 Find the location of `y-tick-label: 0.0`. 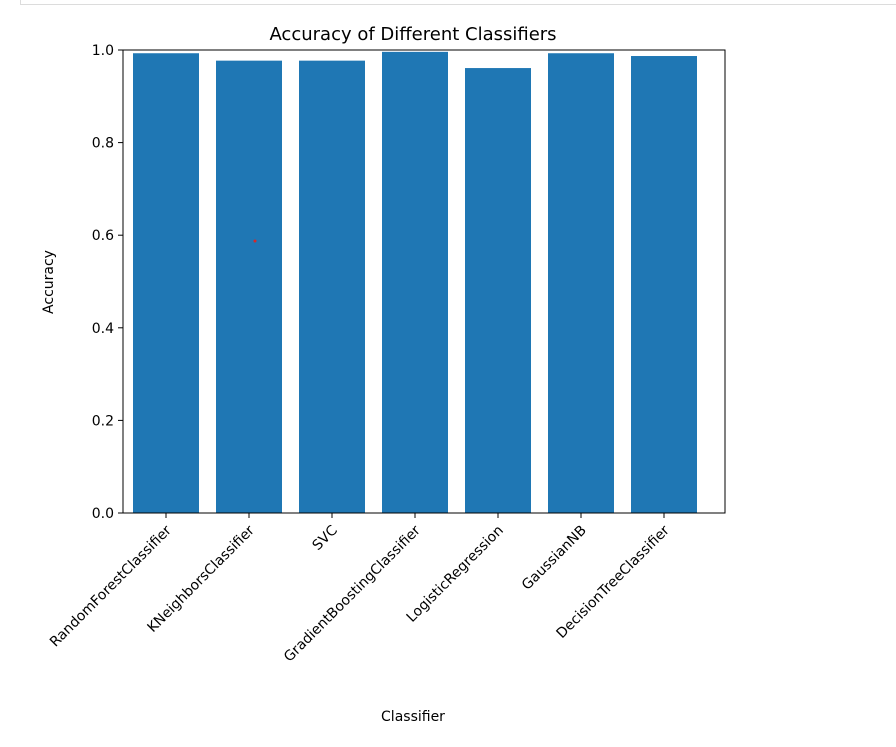

y-tick-label: 0.0 is located at coordinates (103, 514).